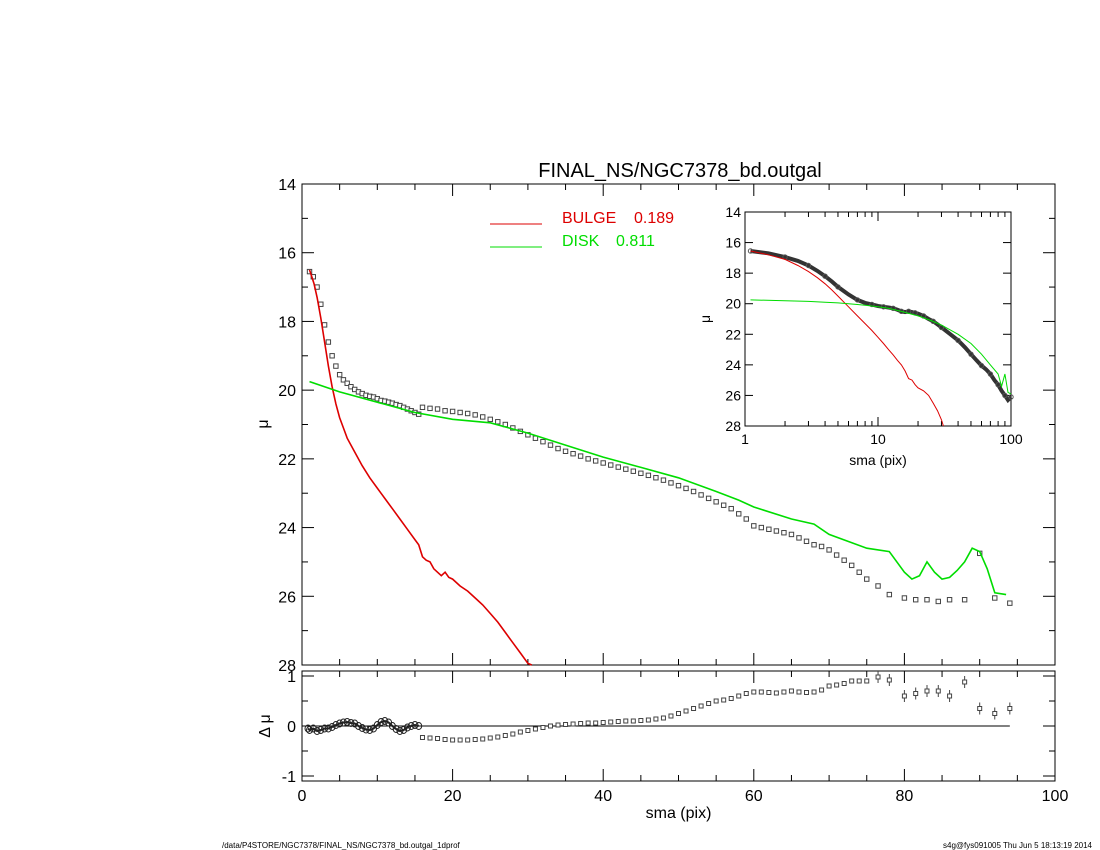  Describe the element at coordinates (733, 426) in the screenshot. I see `inset-ytick-label: 28` at that location.